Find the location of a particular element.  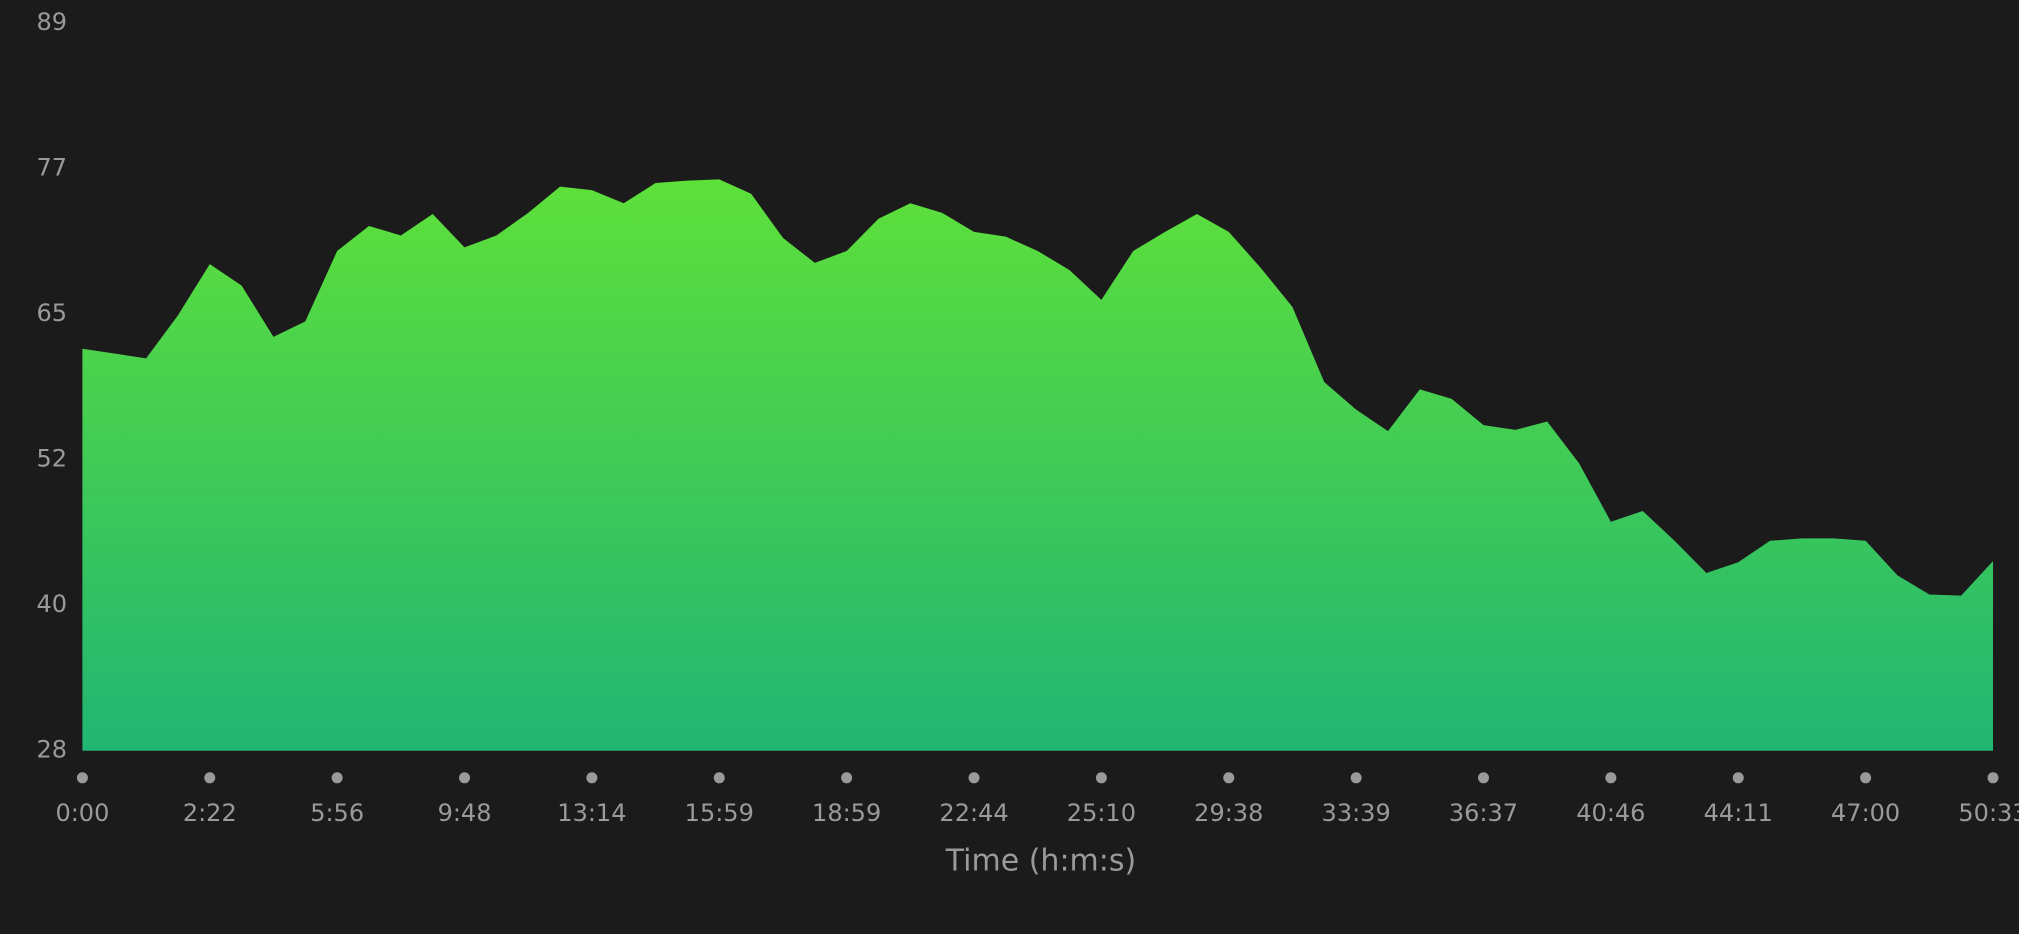

y-tick-label: 65 is located at coordinates (51, 313).